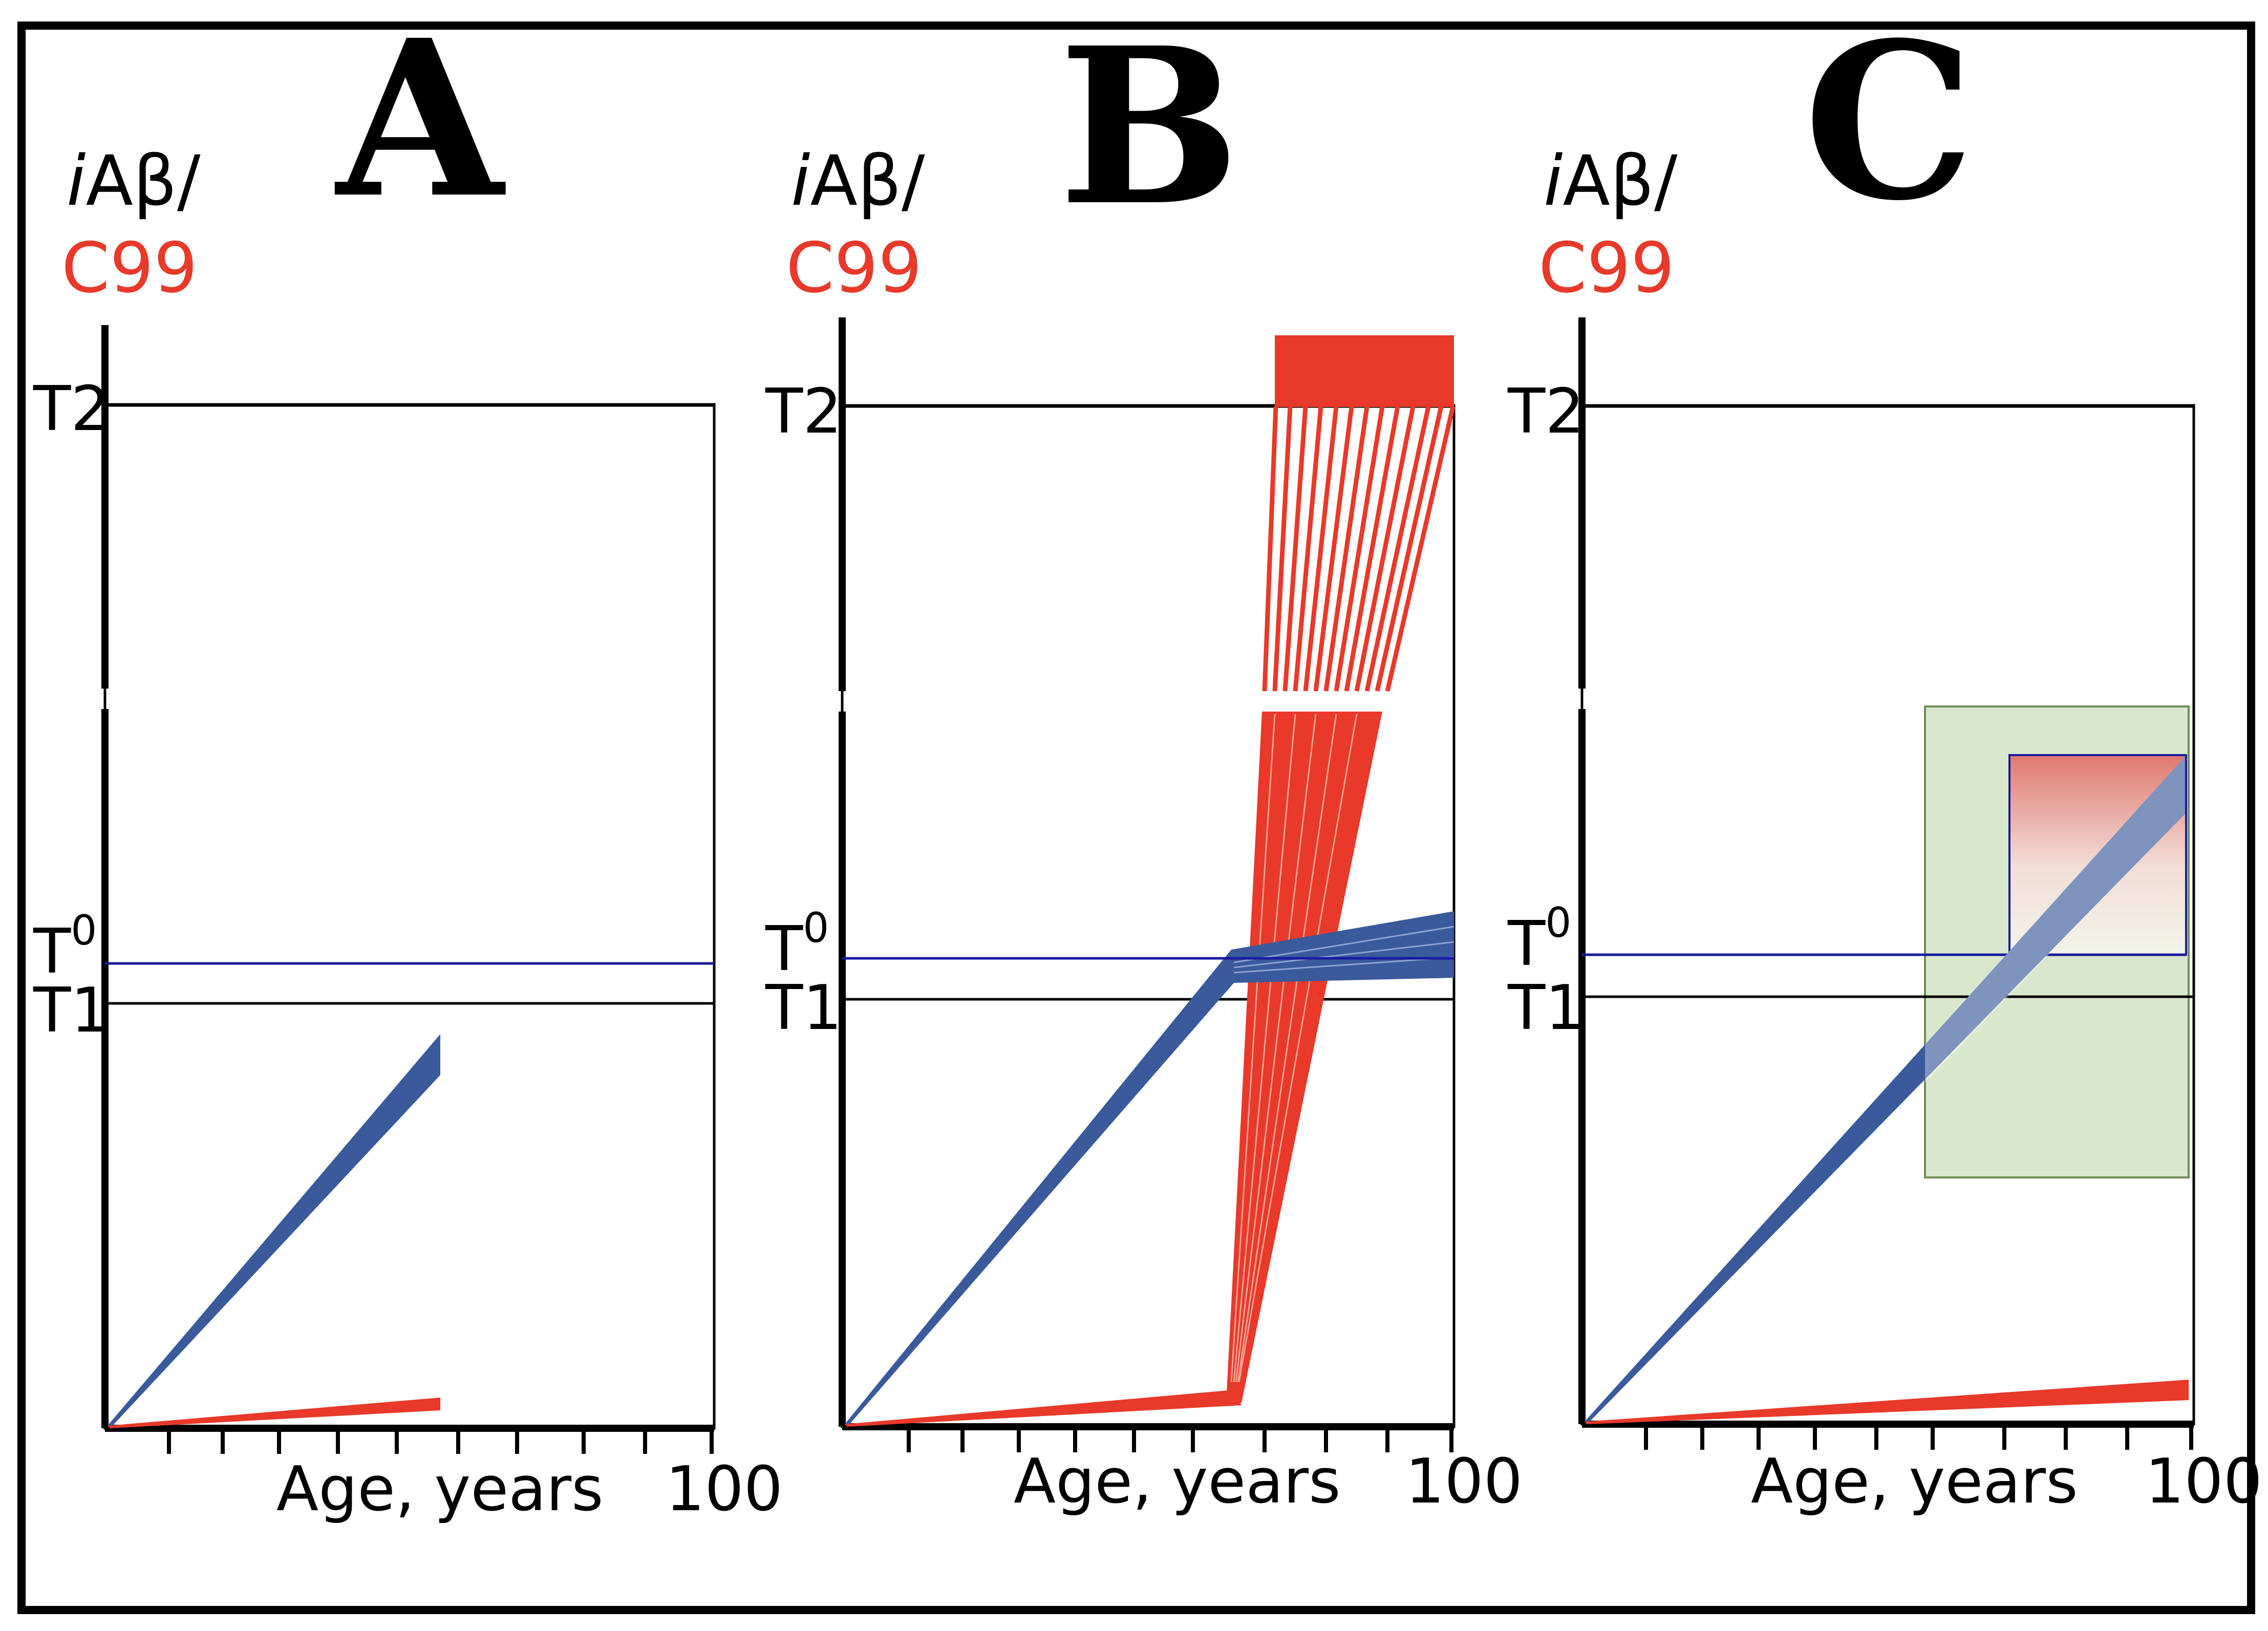  What do you see at coordinates (1364, 371) in the screenshot?
I see `c99-surge-top` at bounding box center [1364, 371].